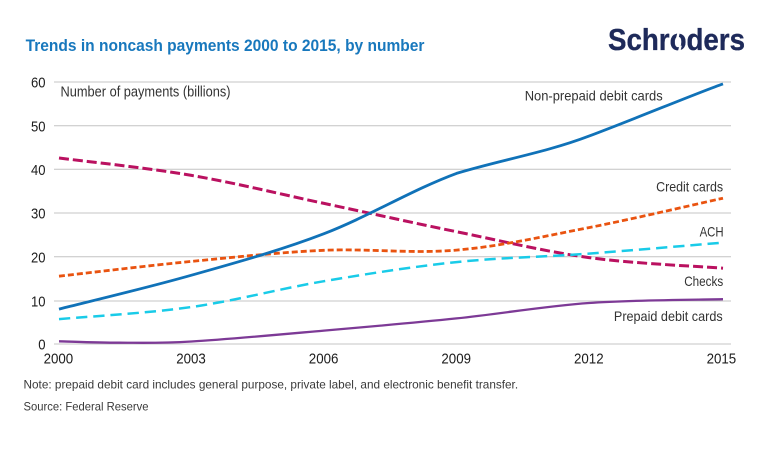 Image resolution: width=770 pixels, height=449 pixels. Describe the element at coordinates (191, 358) in the screenshot. I see `svg-text: 2003` at that location.